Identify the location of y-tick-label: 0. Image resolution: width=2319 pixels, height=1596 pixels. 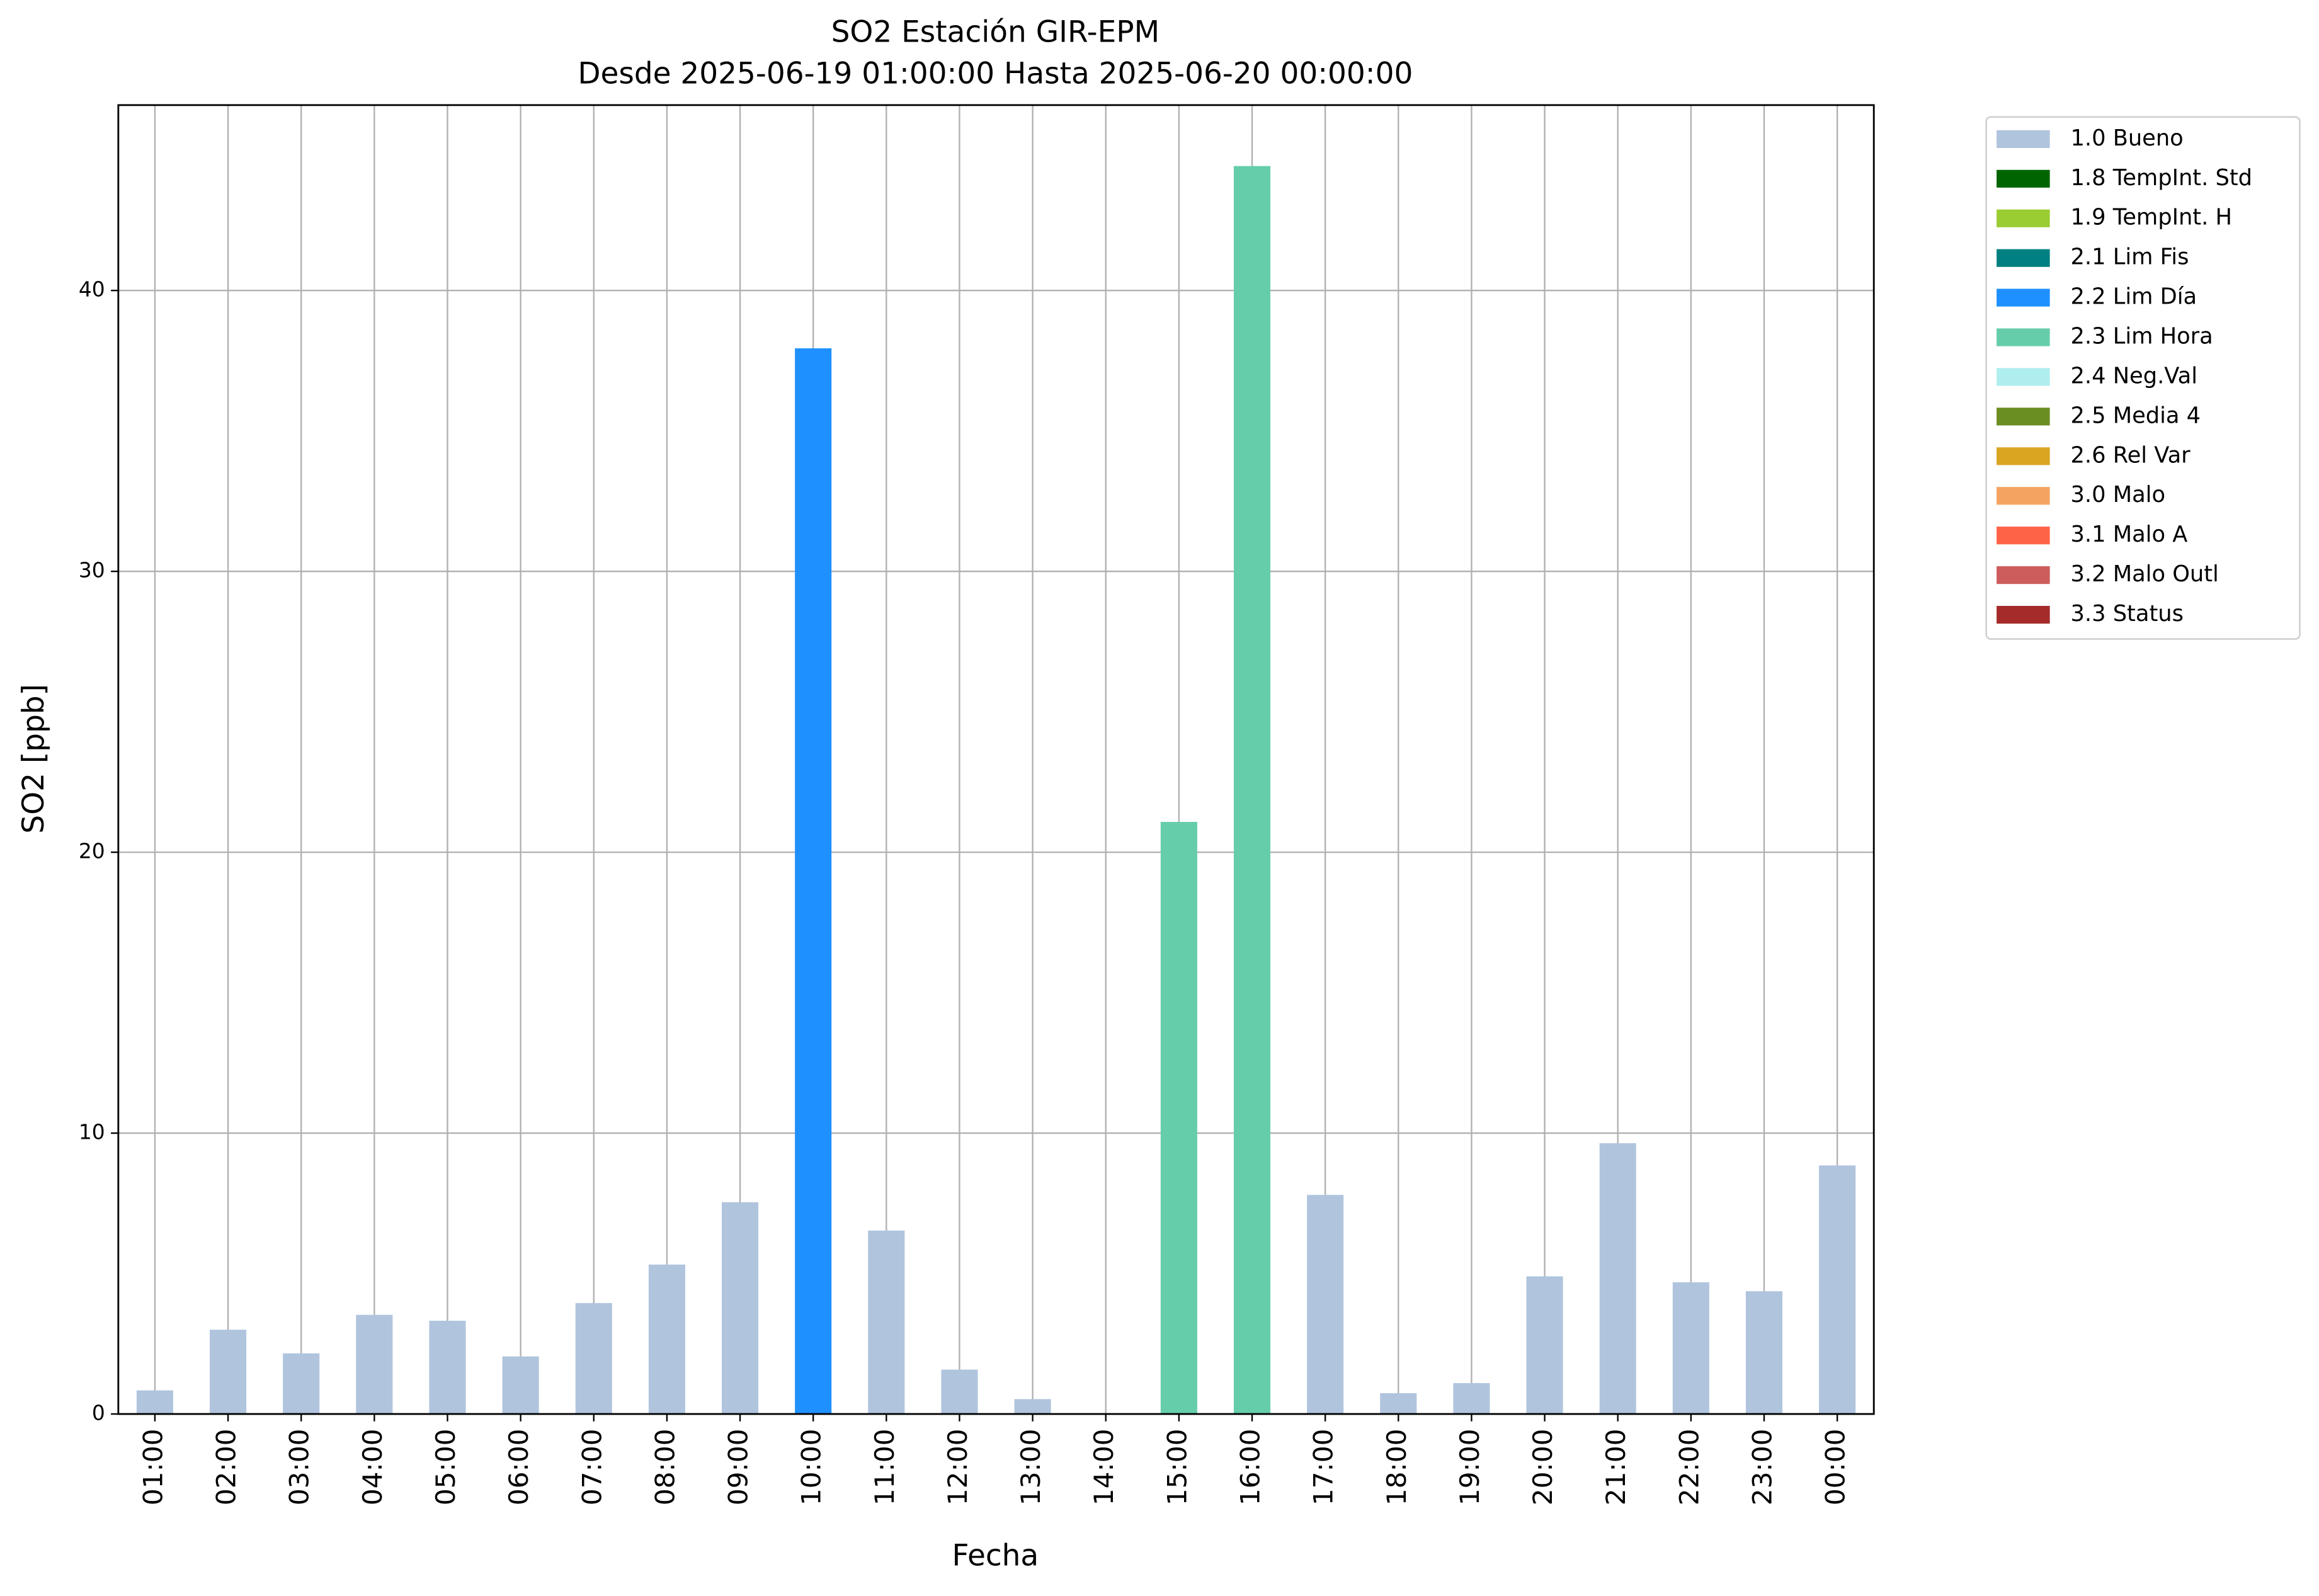
(98, 1413).